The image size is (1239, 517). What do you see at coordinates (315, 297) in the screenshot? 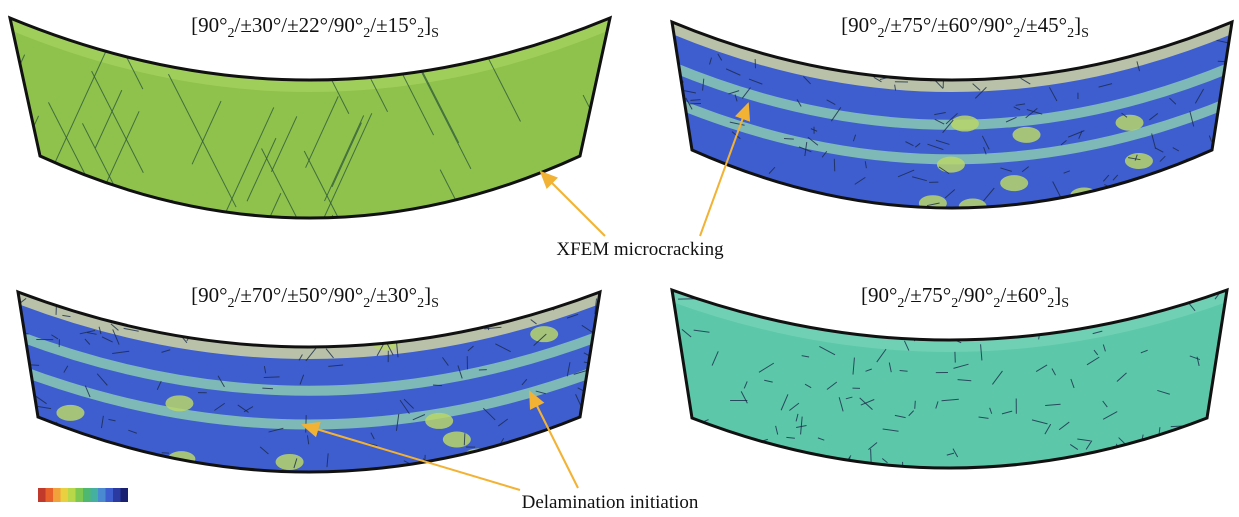
I see `panel-title: [90°2/±70°/±50°/90°2/±30°2]S` at bounding box center [315, 297].